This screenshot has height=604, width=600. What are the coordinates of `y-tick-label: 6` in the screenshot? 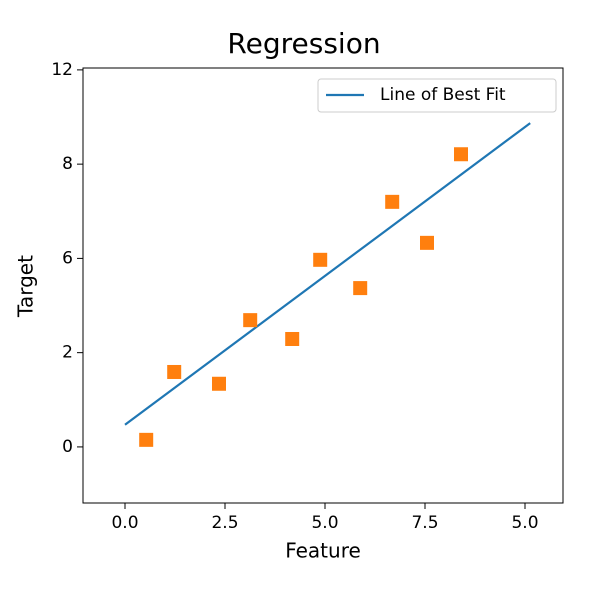 It's located at (67, 258).